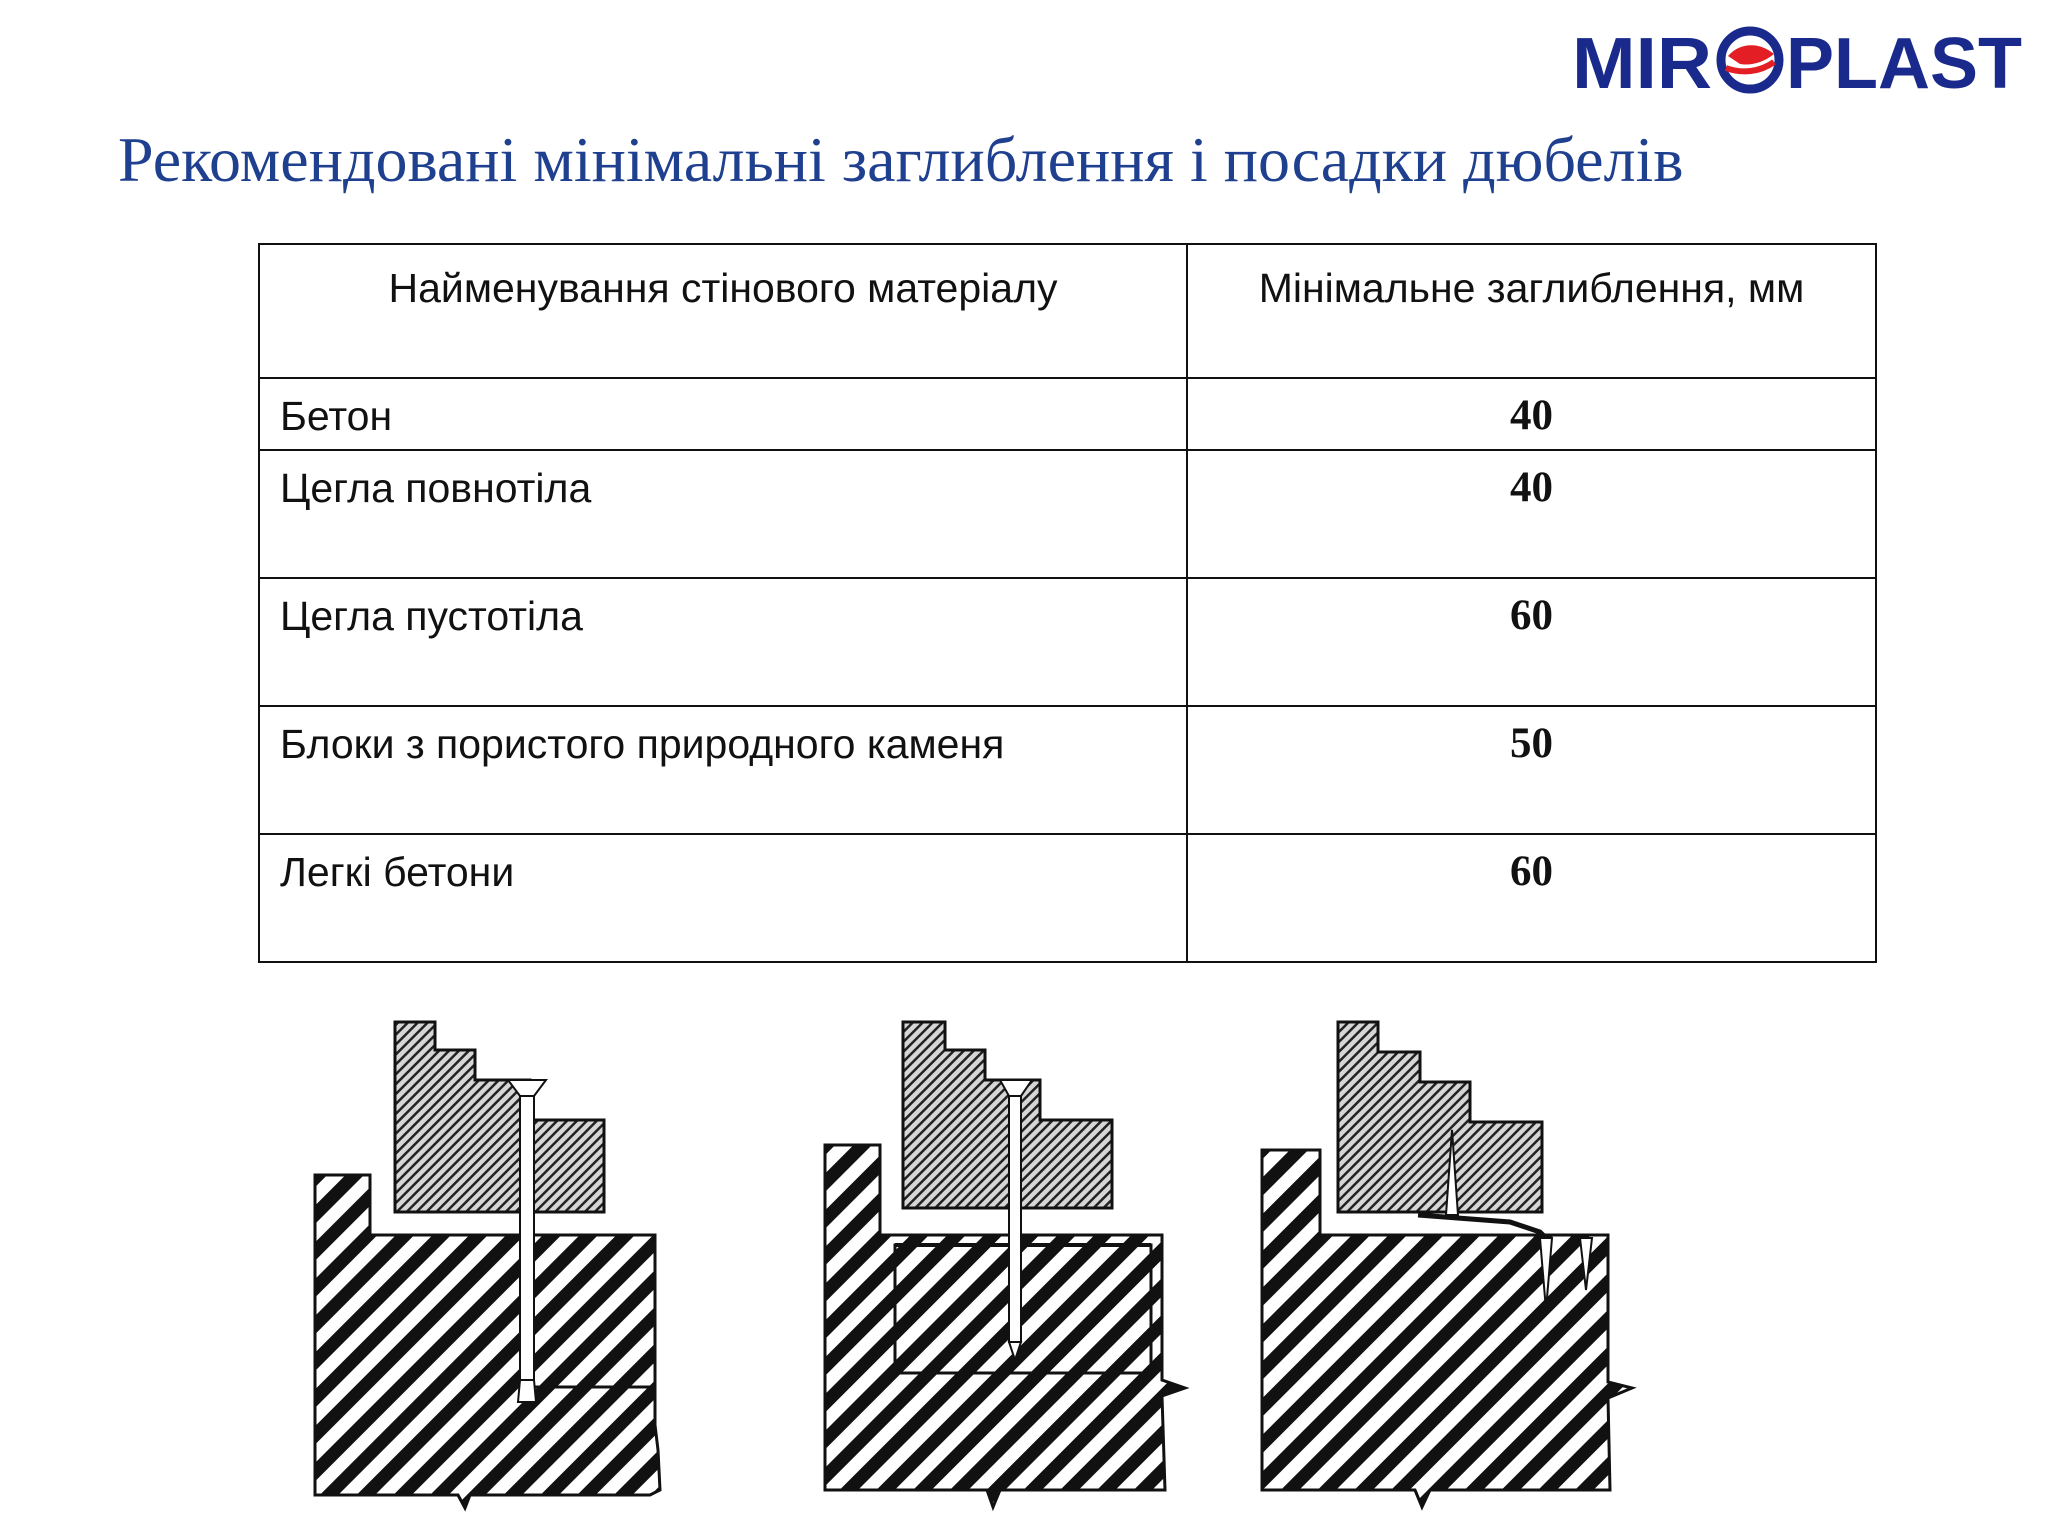 Image resolution: width=2048 pixels, height=1536 pixels. I want to click on illustration-hollow-brick, so click(1006, 1266).